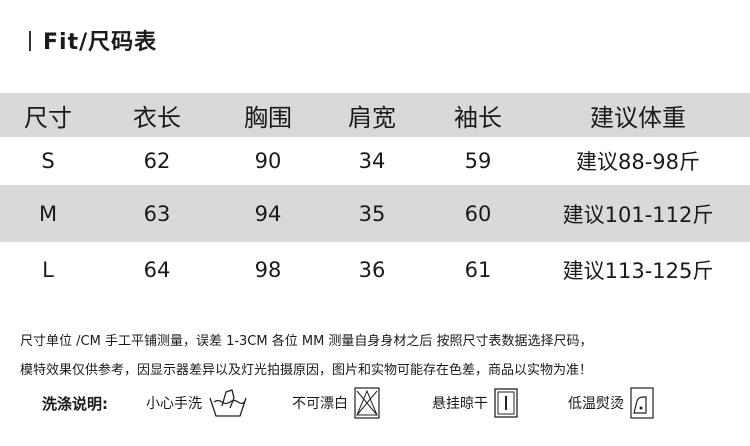  What do you see at coordinates (48, 117) in the screenshot?
I see `header-size: 尺寸` at bounding box center [48, 117].